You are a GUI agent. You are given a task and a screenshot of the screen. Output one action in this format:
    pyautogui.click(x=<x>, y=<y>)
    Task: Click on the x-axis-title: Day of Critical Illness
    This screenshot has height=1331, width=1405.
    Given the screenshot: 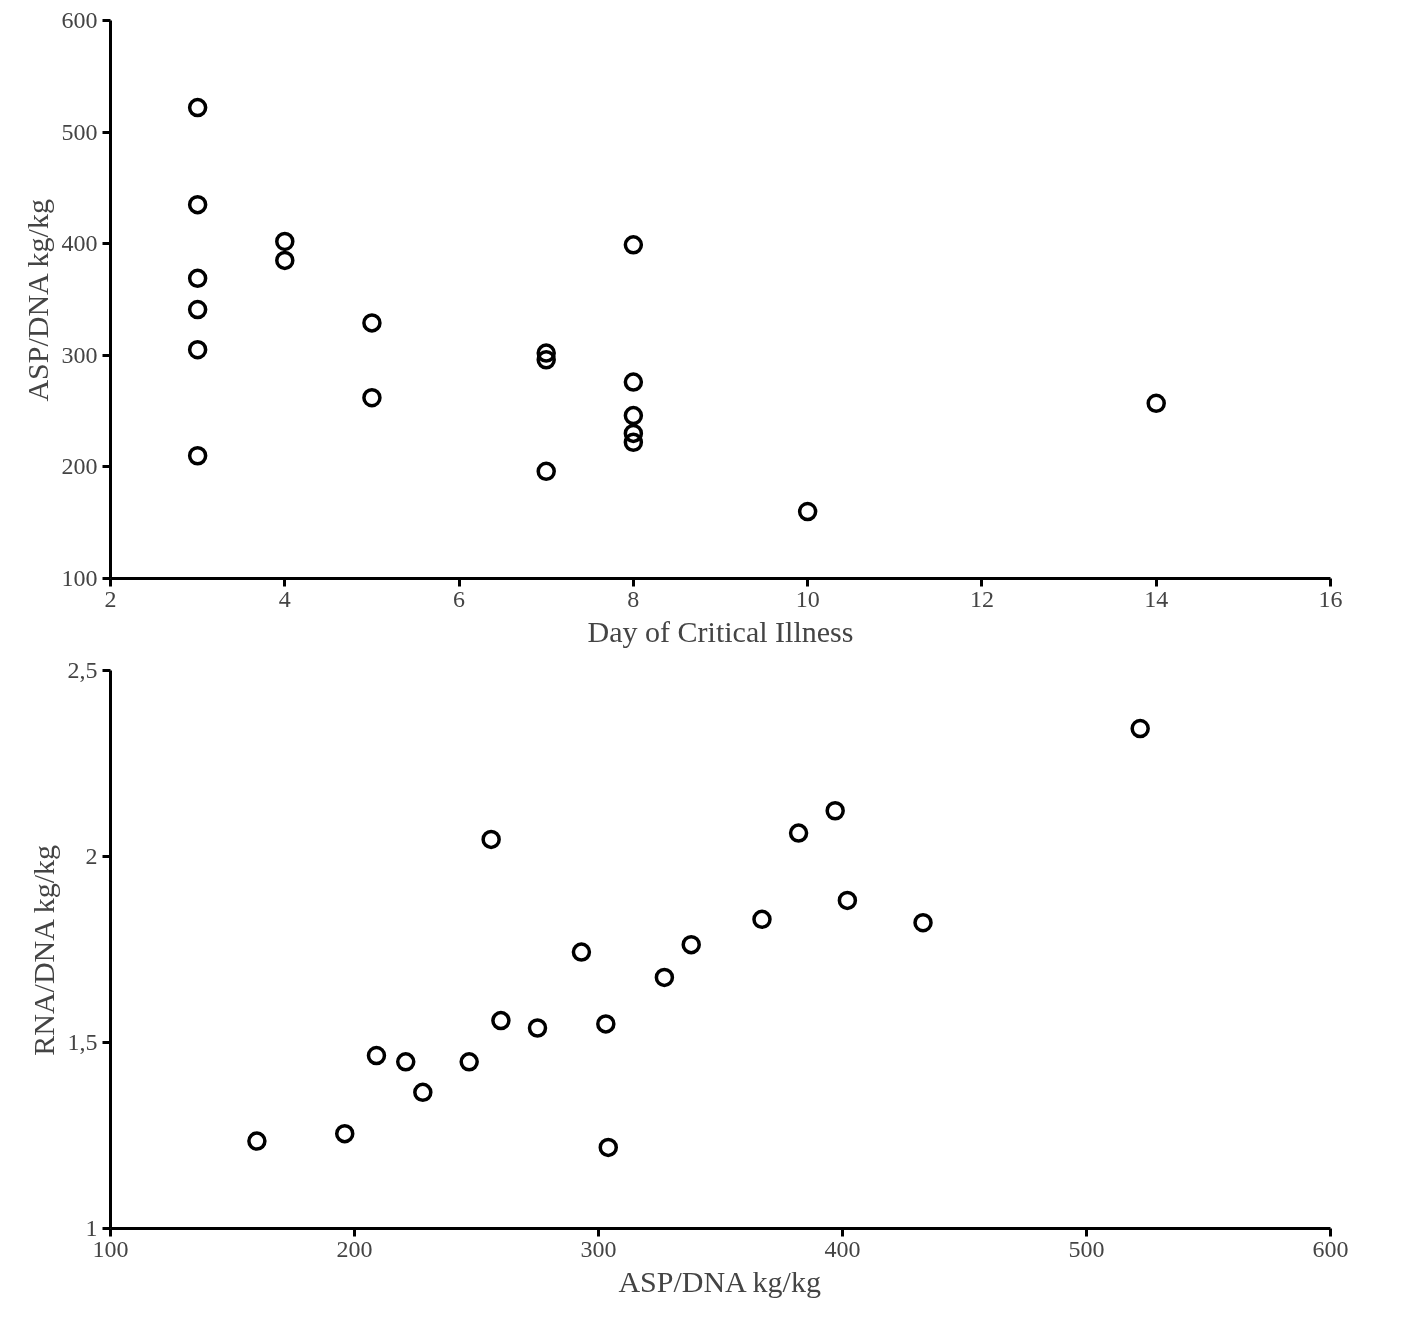 What is the action you would take?
    pyautogui.click(x=720, y=631)
    